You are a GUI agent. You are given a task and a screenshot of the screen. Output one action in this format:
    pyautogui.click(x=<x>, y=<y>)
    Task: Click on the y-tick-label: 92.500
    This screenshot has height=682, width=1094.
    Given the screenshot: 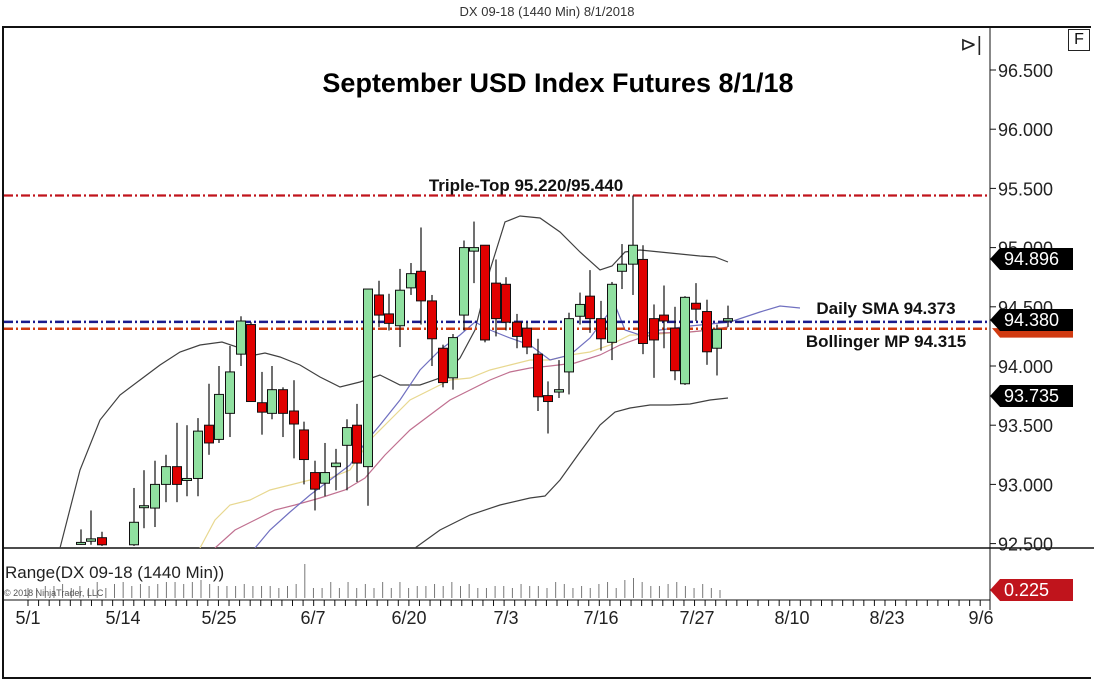 What is the action you would take?
    pyautogui.click(x=1025, y=545)
    